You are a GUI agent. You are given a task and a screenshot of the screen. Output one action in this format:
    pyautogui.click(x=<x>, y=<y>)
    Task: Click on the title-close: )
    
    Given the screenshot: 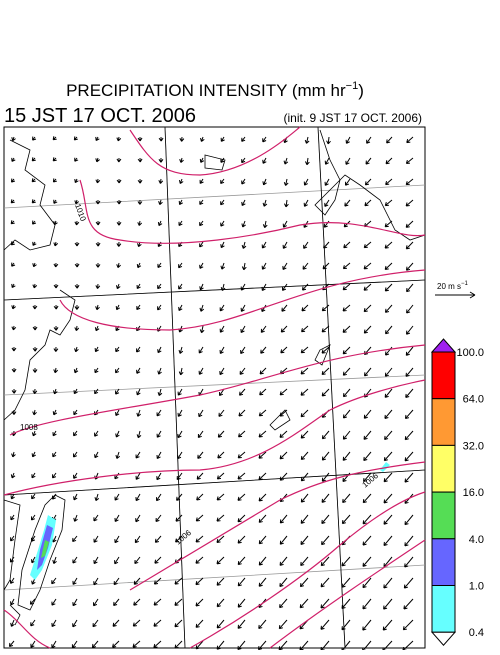 What is the action you would take?
    pyautogui.click(x=361, y=90)
    